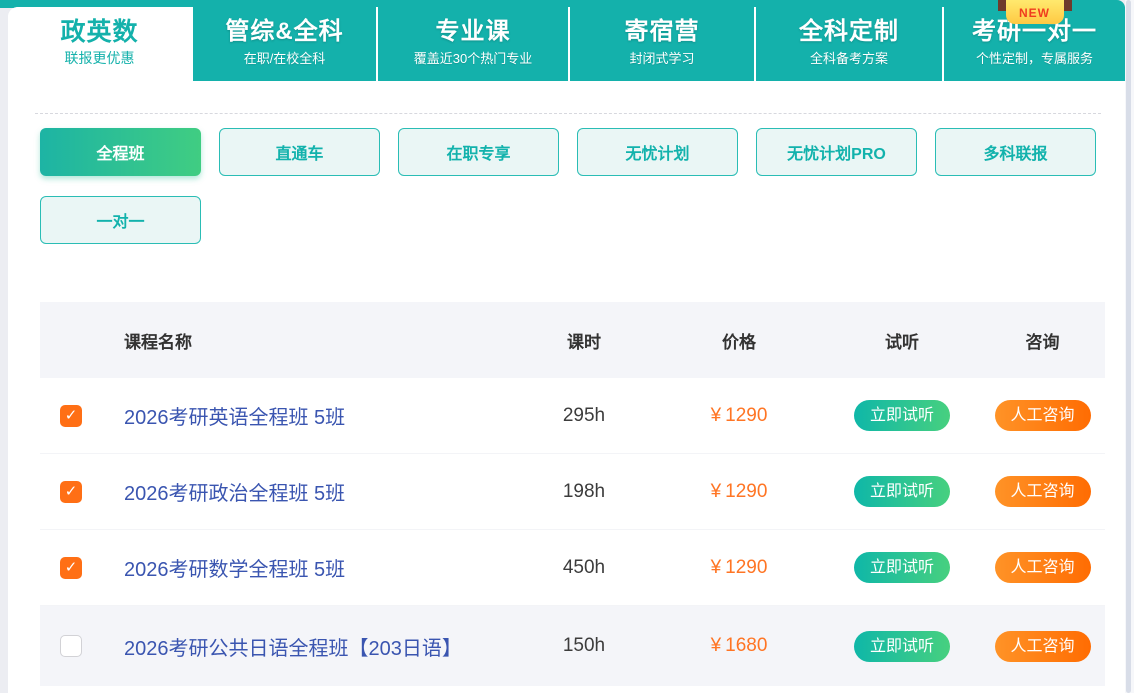 The width and height of the screenshot is (1134, 693). Describe the element at coordinates (849, 31) in the screenshot. I see `tab-title: 全科定制` at that location.